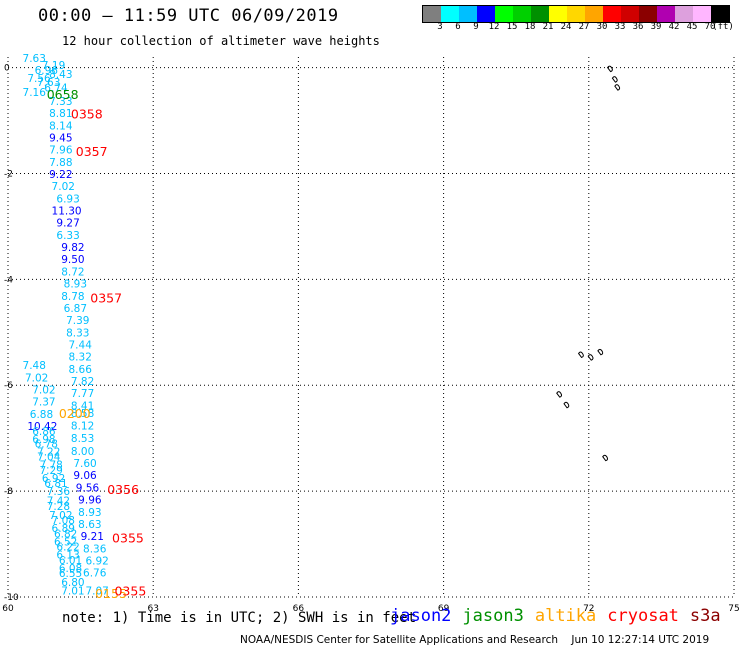  What do you see at coordinates (705, 616) in the screenshot?
I see `legend-s3a: s3a` at bounding box center [705, 616].